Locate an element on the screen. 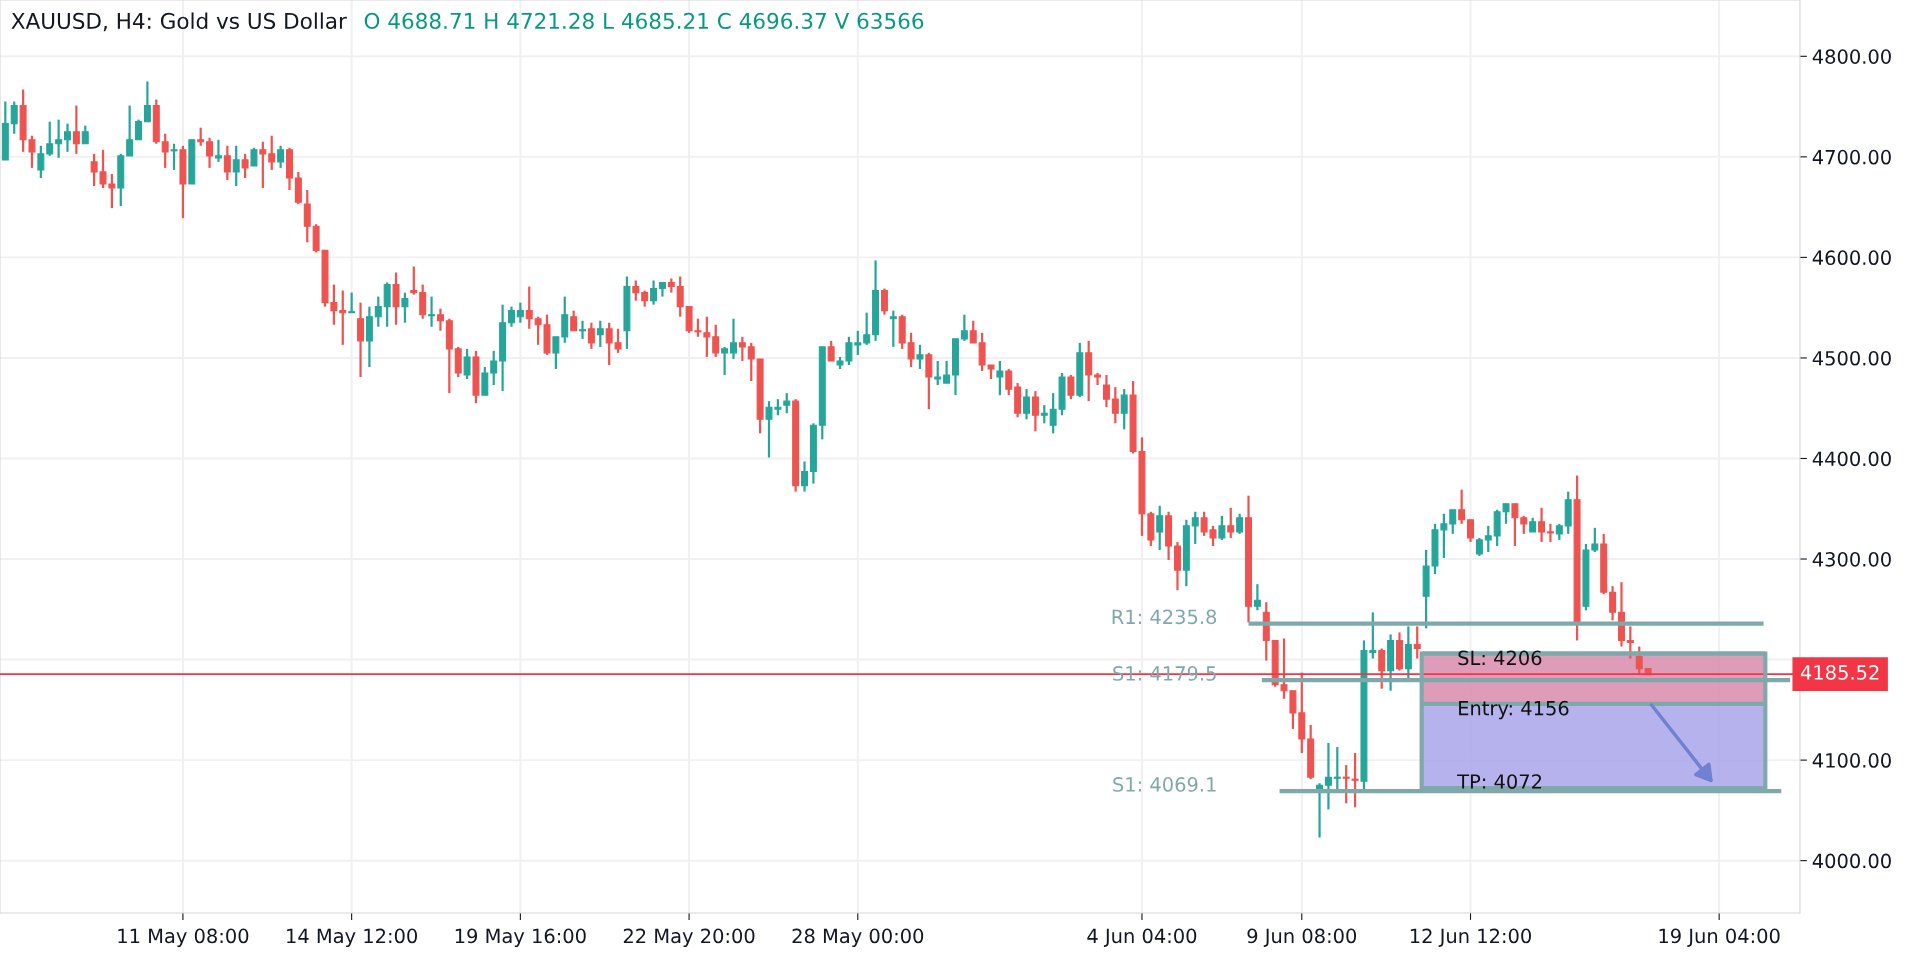 This screenshot has height=962, width=1922. x-tick-label: 28 May 00:00 is located at coordinates (858, 938).